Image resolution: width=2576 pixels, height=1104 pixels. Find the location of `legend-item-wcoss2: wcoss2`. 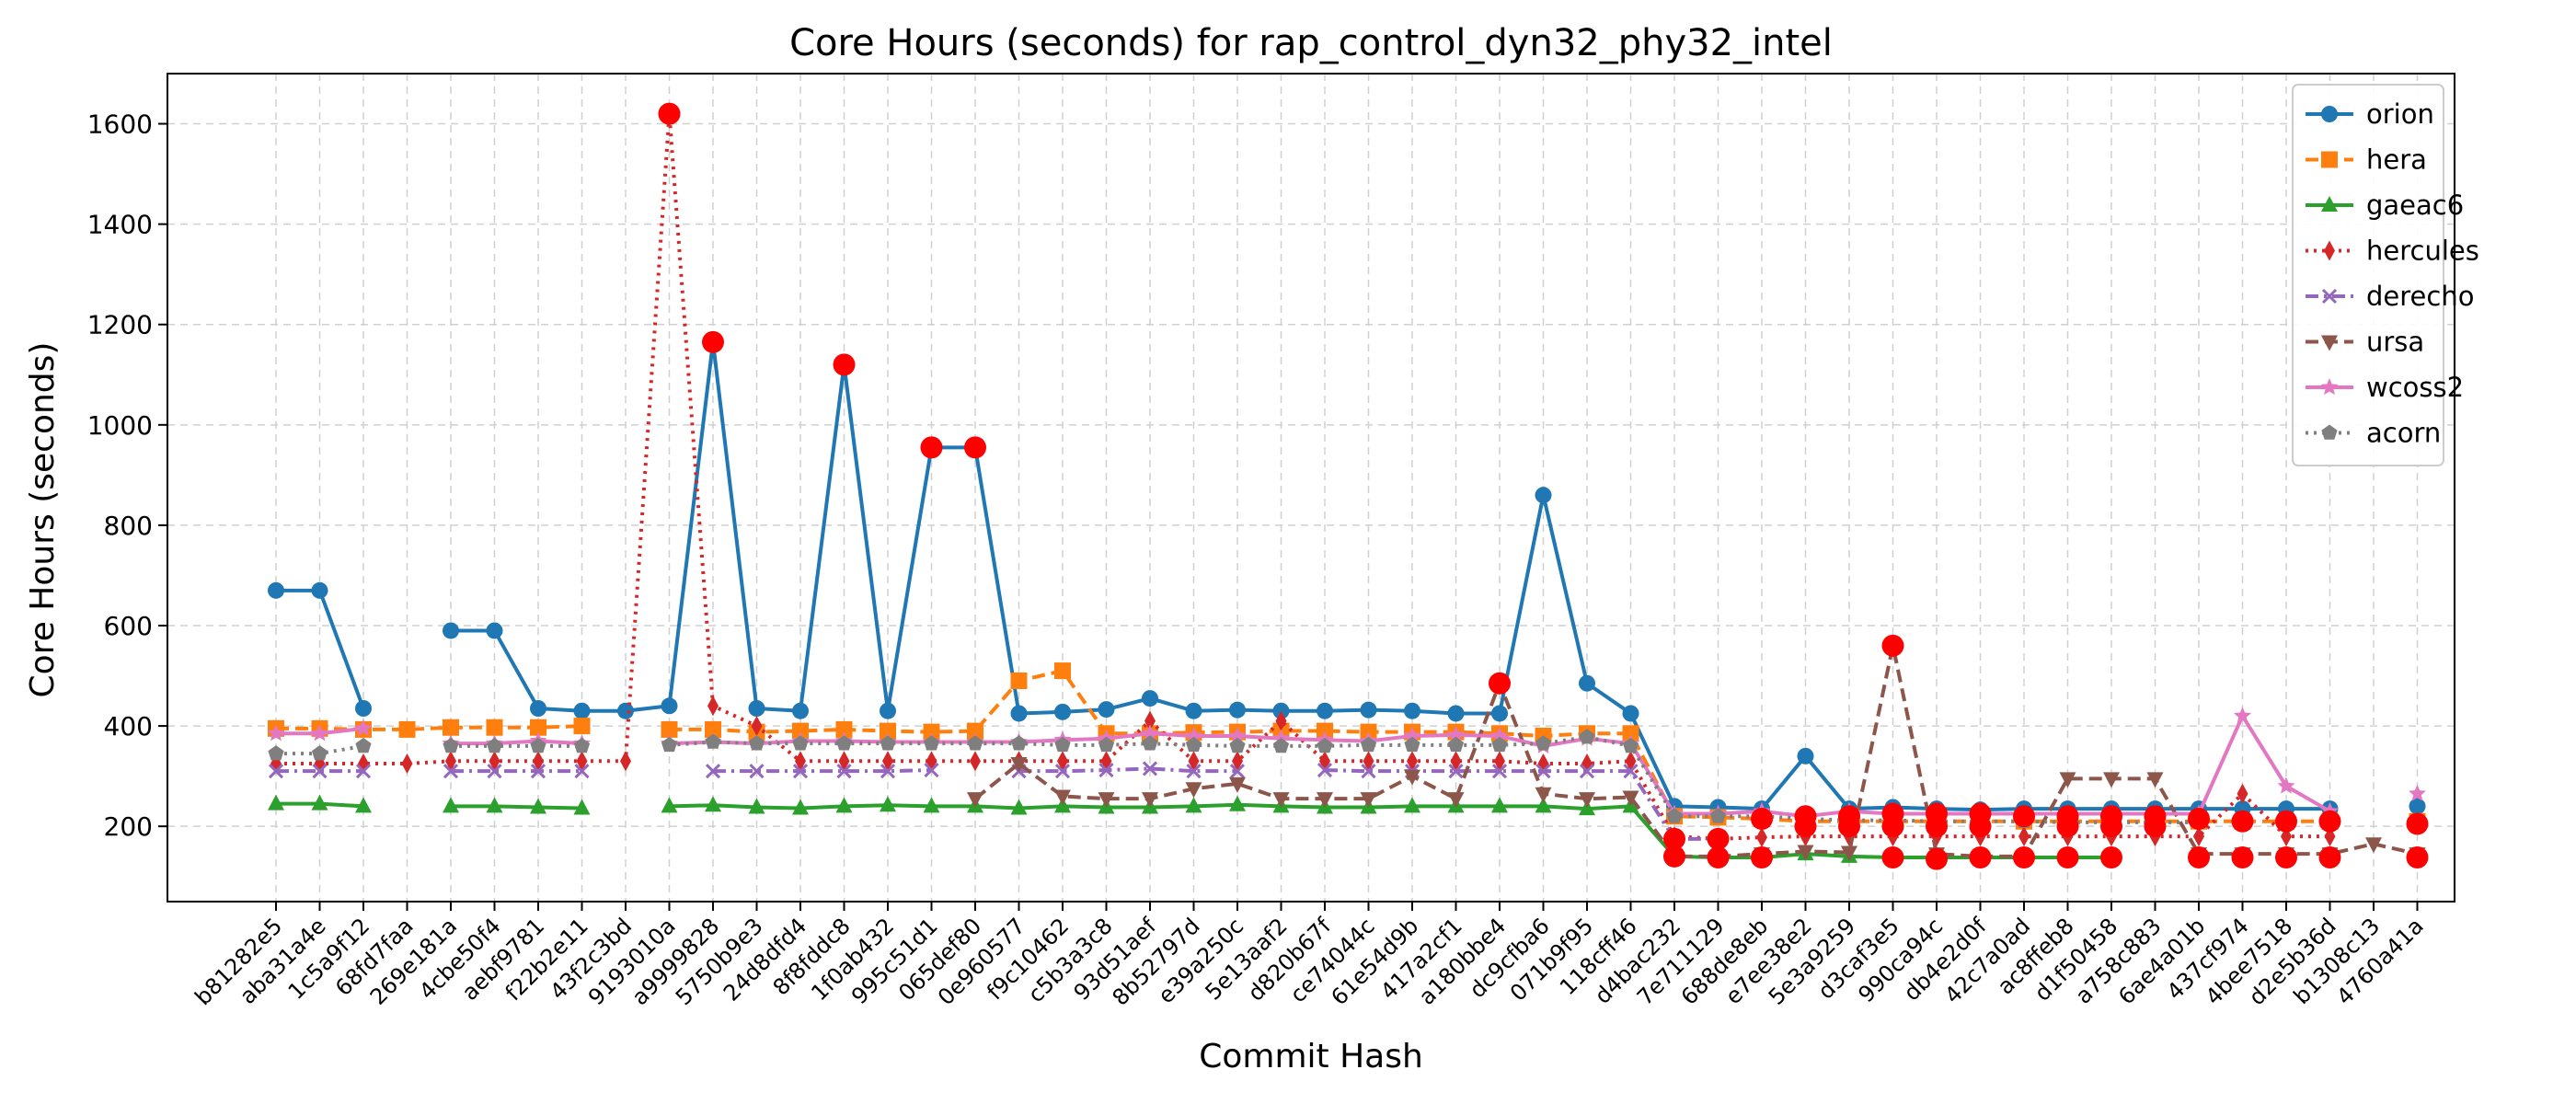

legend-item-wcoss2: wcoss2 is located at coordinates (2385, 387).